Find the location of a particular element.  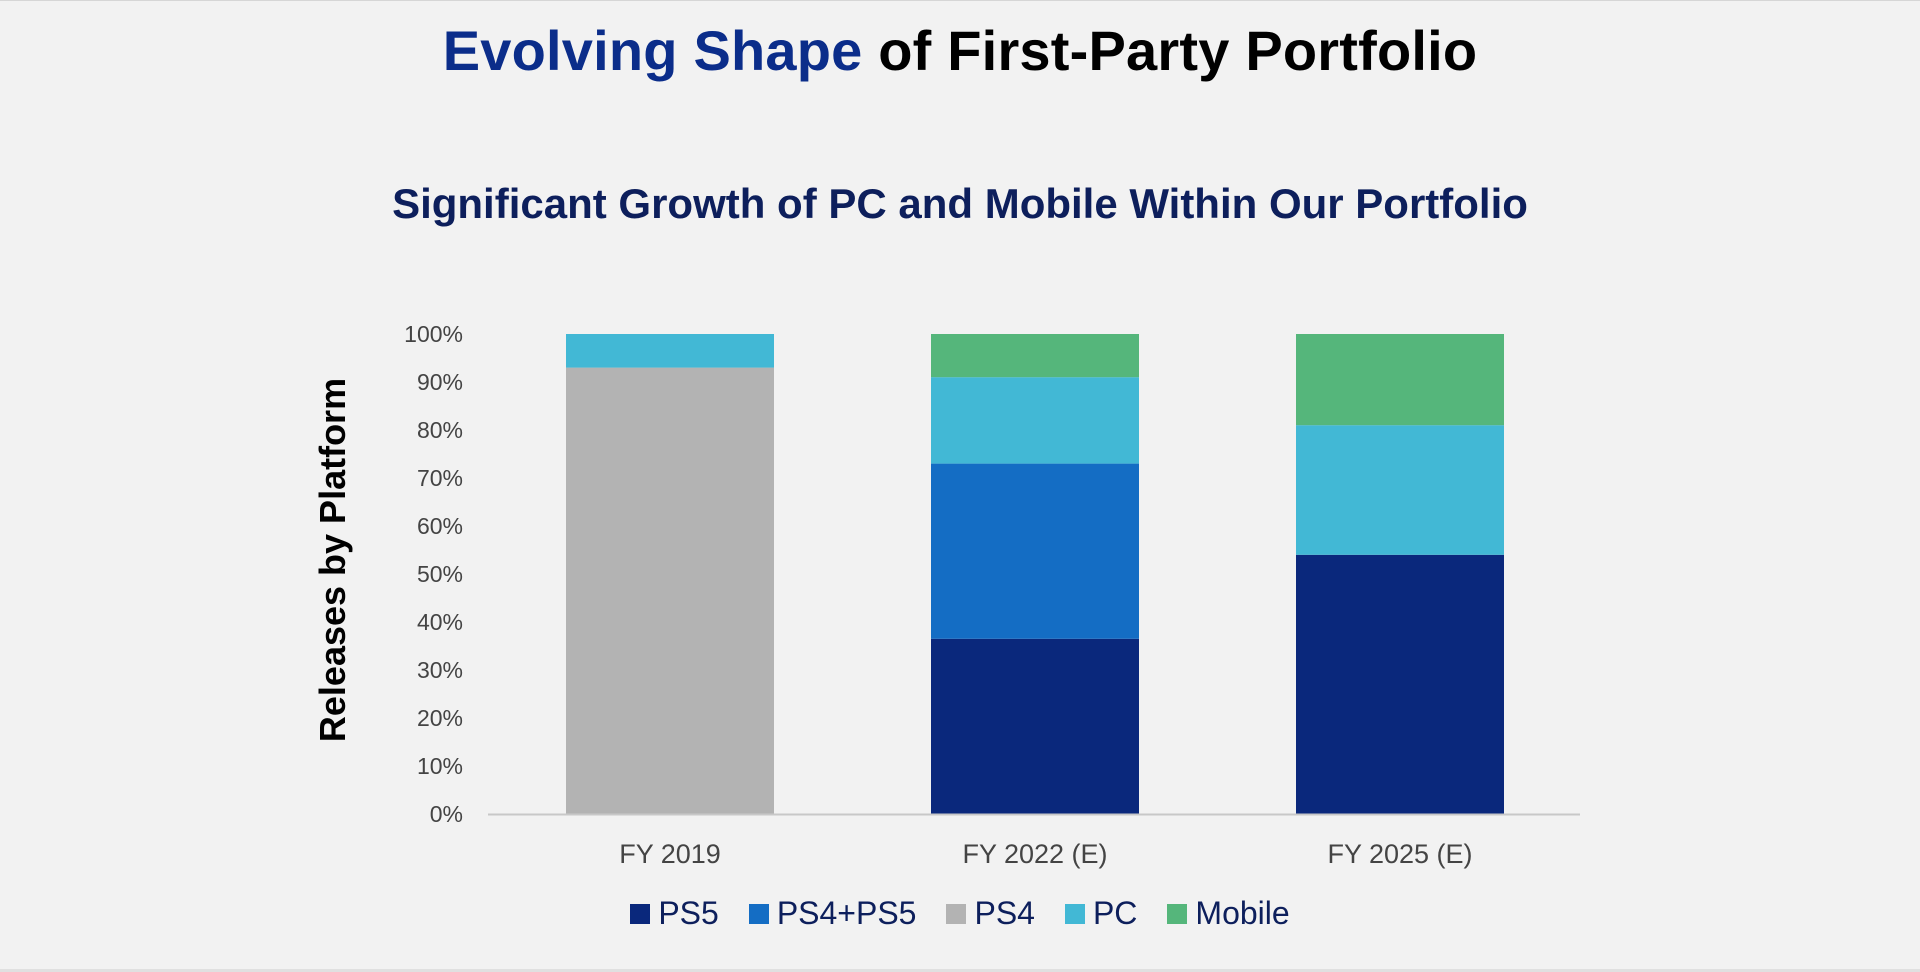

slide-title: Evolving Shape of First-Party Portfolio is located at coordinates (960, 50).